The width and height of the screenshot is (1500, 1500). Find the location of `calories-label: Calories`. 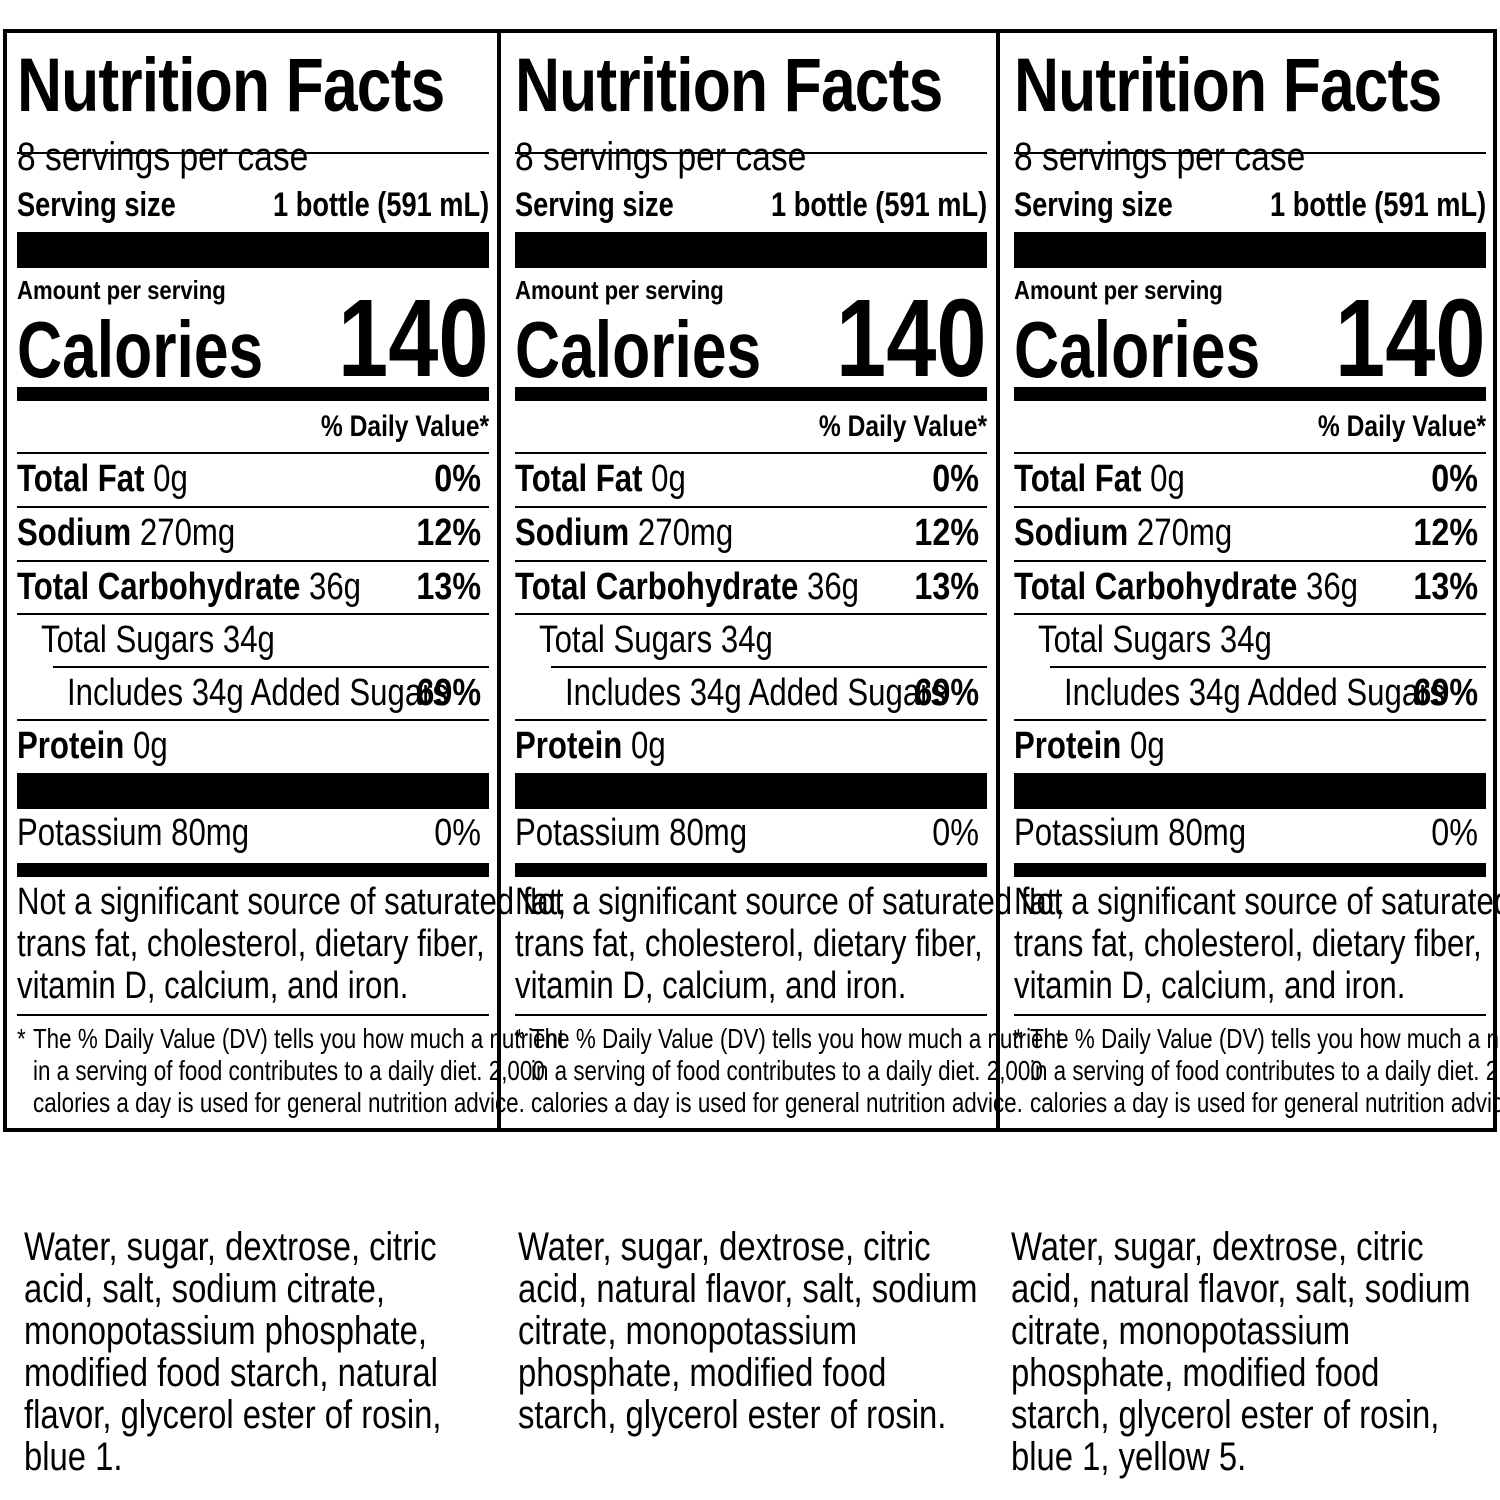

calories-label: Calories is located at coordinates (140, 349).